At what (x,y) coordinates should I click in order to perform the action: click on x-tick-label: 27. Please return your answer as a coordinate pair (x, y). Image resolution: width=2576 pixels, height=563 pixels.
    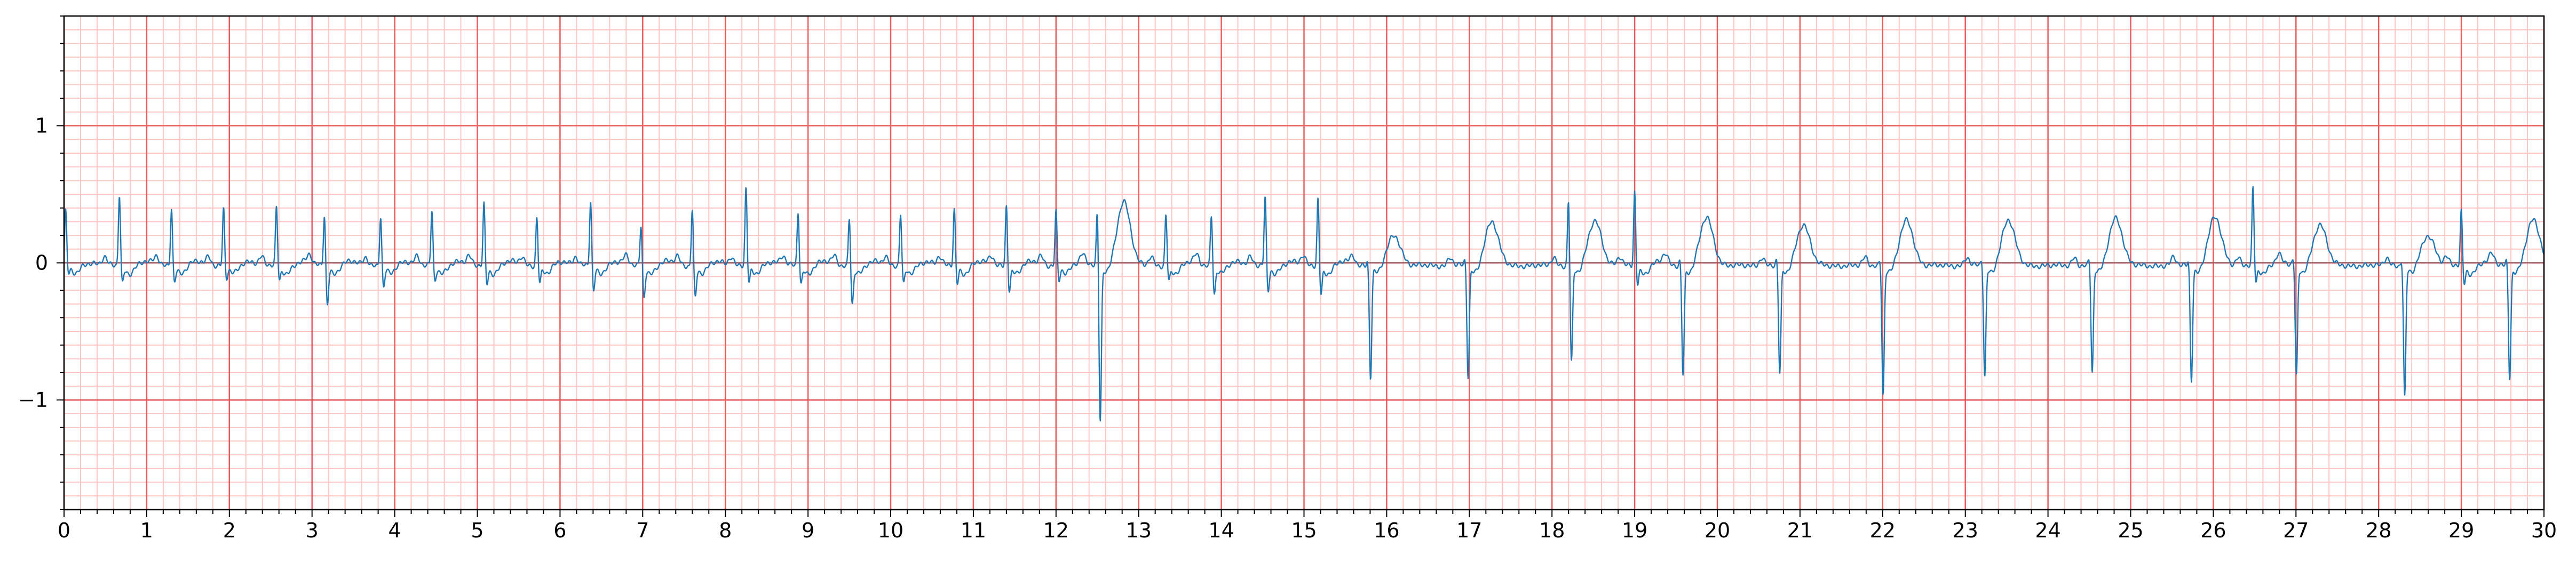
    Looking at the image, I should click on (2296, 530).